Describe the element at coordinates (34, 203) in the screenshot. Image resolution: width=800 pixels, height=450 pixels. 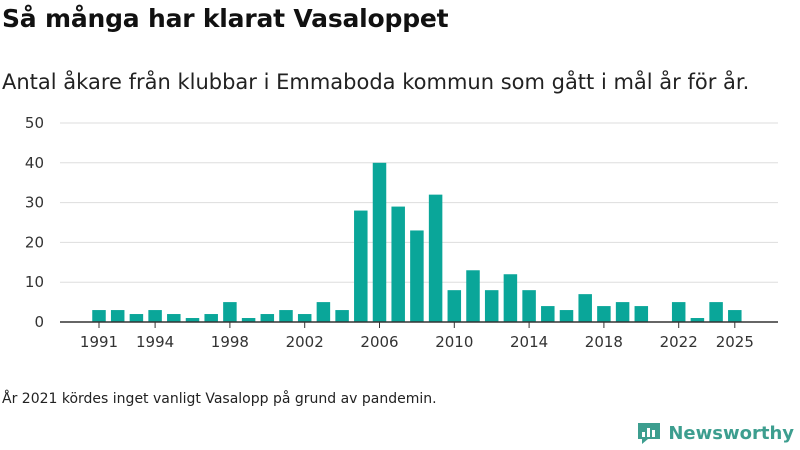
I see `y-tick-label: 30` at that location.